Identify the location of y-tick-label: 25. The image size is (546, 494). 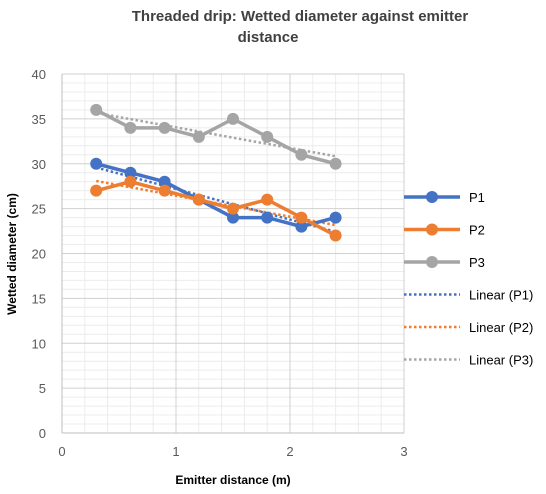
(39, 209).